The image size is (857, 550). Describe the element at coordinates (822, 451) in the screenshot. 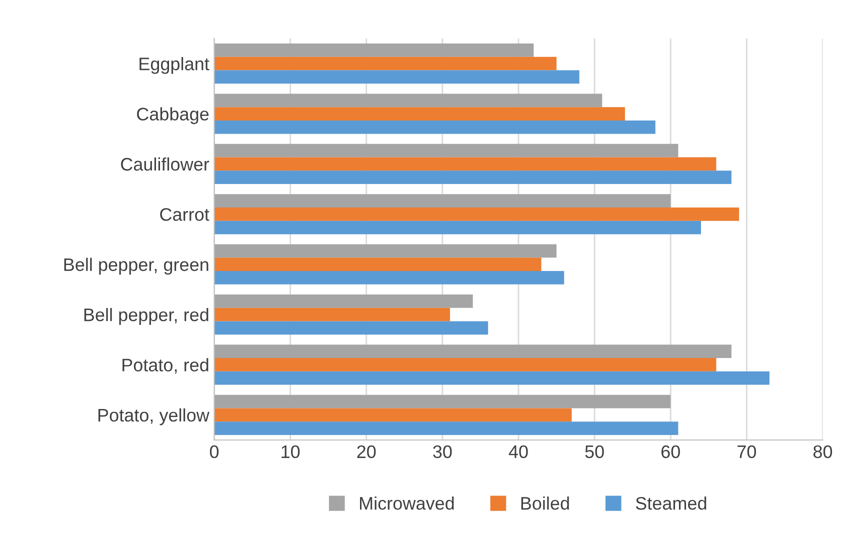

I see `x-tick-label: 80` at that location.